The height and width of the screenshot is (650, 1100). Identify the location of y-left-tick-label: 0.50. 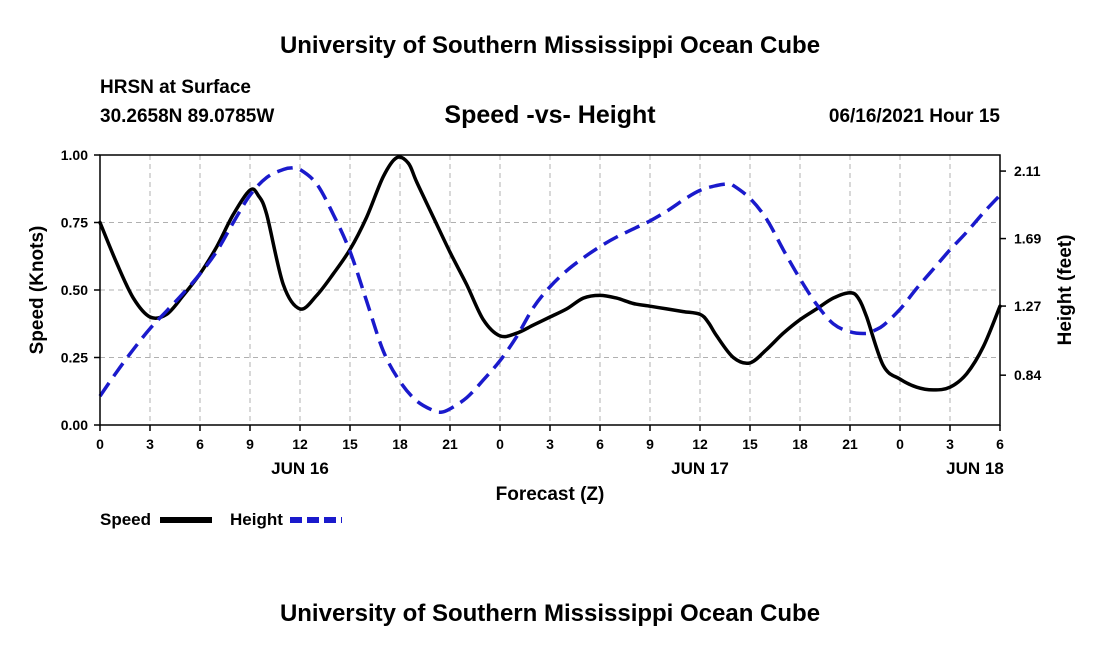
(74, 290).